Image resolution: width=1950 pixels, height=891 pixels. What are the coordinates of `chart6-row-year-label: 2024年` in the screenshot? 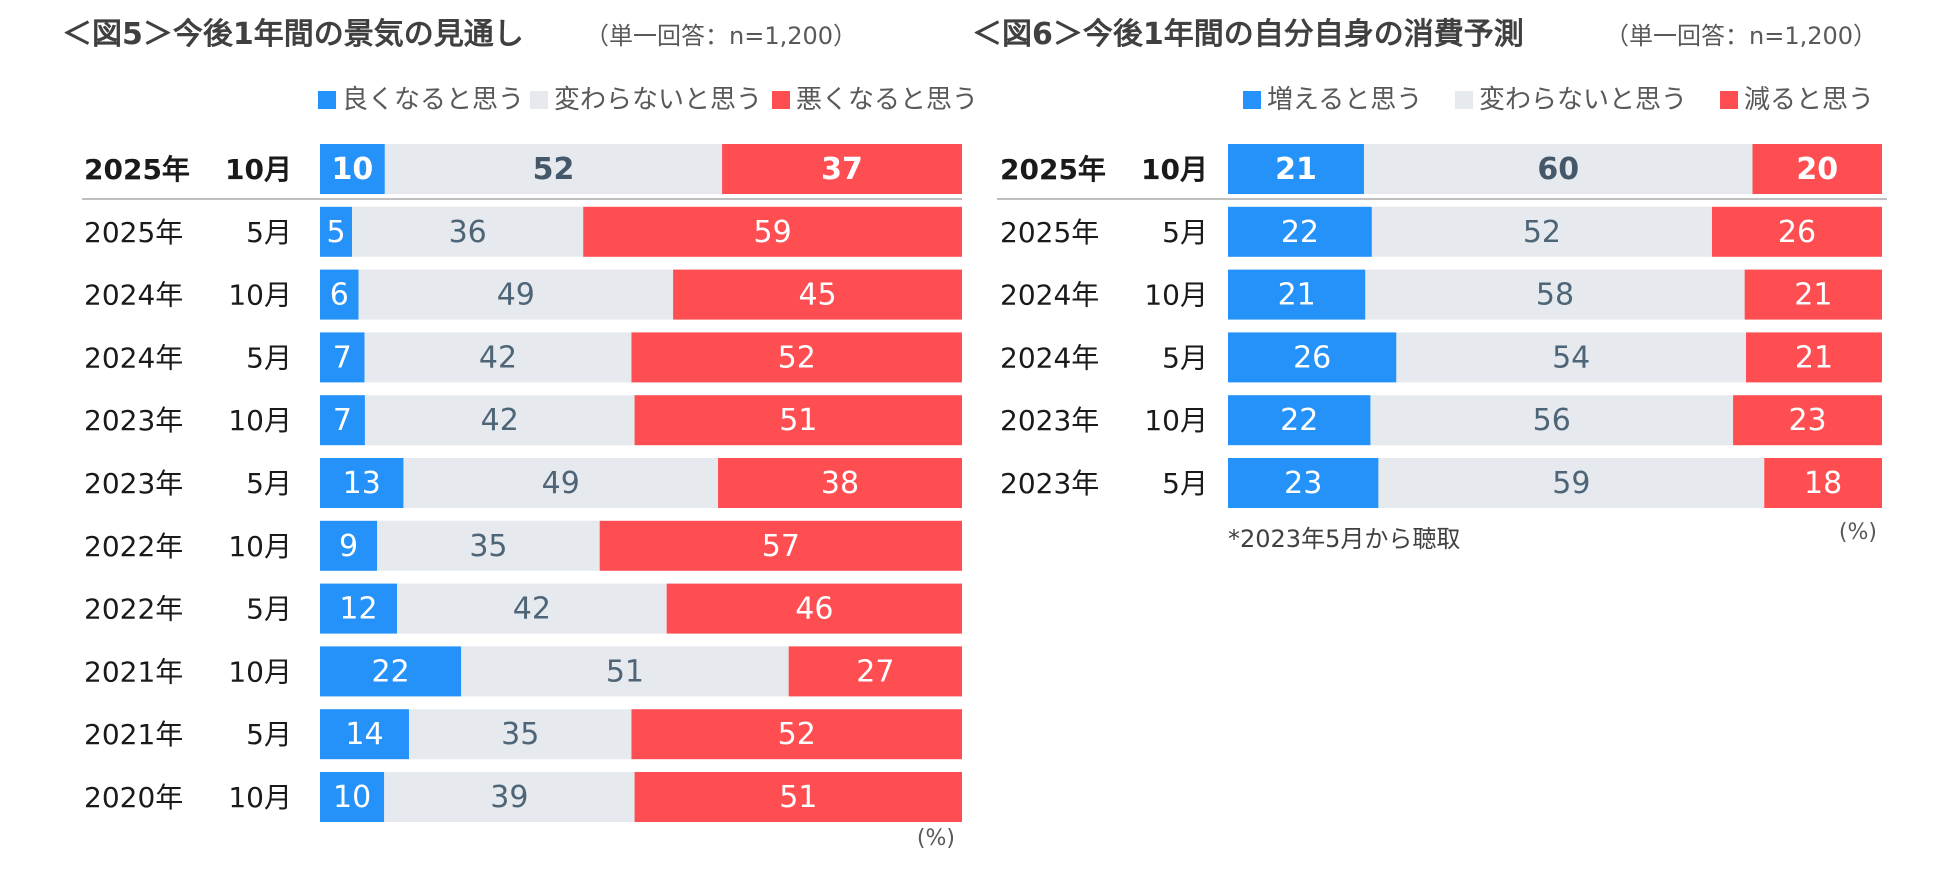 It's located at (1049, 295).